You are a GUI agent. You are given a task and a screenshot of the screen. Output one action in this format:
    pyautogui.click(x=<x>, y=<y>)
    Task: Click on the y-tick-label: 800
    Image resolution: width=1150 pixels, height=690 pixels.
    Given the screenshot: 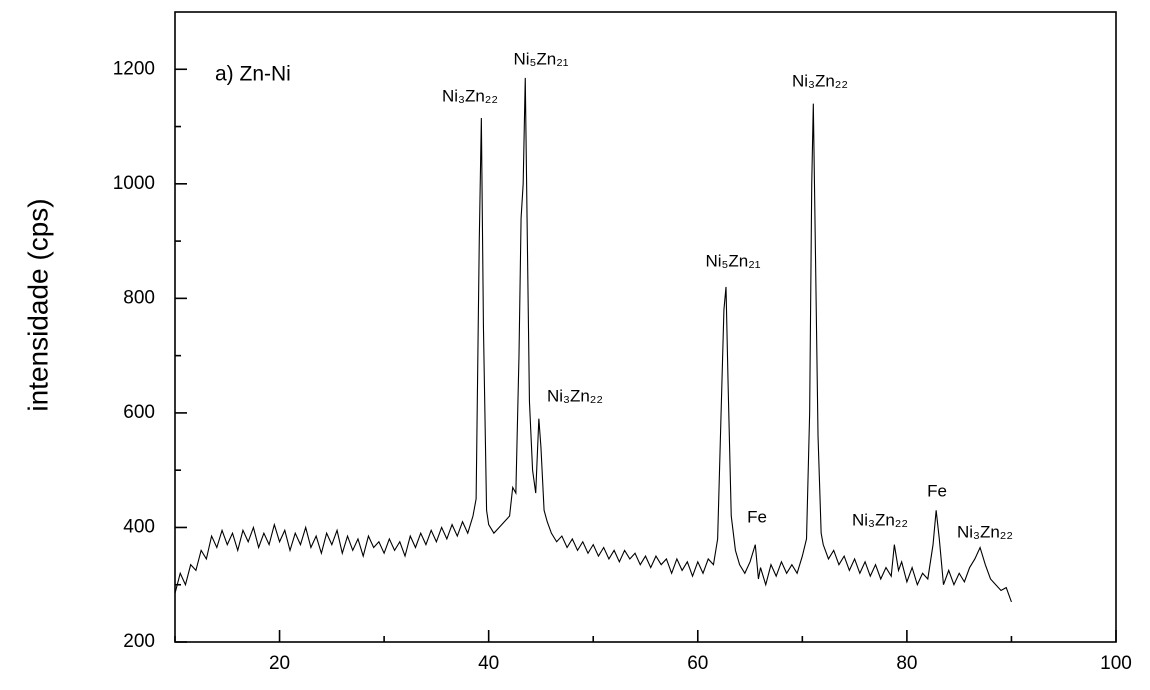 What is the action you would take?
    pyautogui.click(x=139, y=297)
    